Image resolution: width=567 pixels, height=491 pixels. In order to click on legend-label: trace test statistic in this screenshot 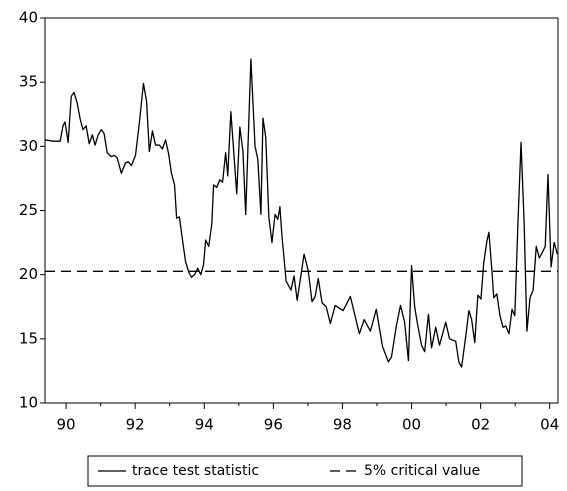, I will do `click(195, 471)`.